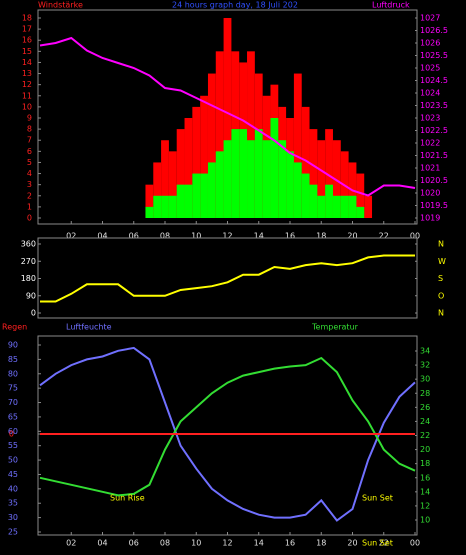 The width and height of the screenshot is (466, 555). I want to click on y-tick-label: 11, so click(27, 95).